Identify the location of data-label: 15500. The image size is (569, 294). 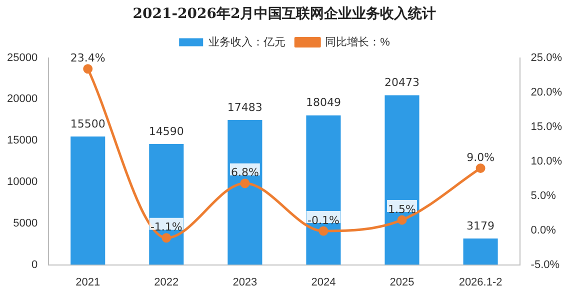
(88, 123).